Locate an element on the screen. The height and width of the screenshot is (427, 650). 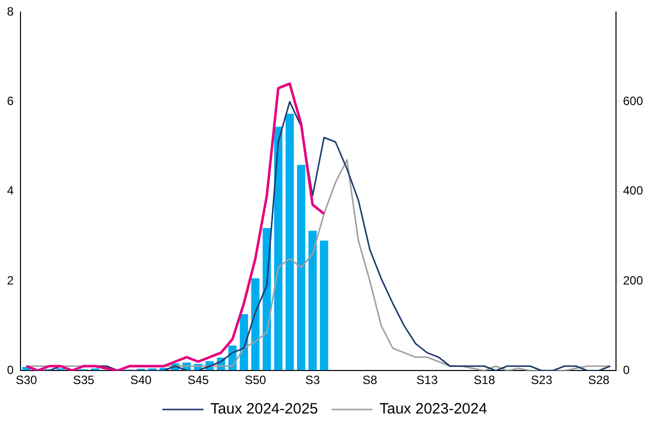
x-tick-label: S8 is located at coordinates (370, 380).